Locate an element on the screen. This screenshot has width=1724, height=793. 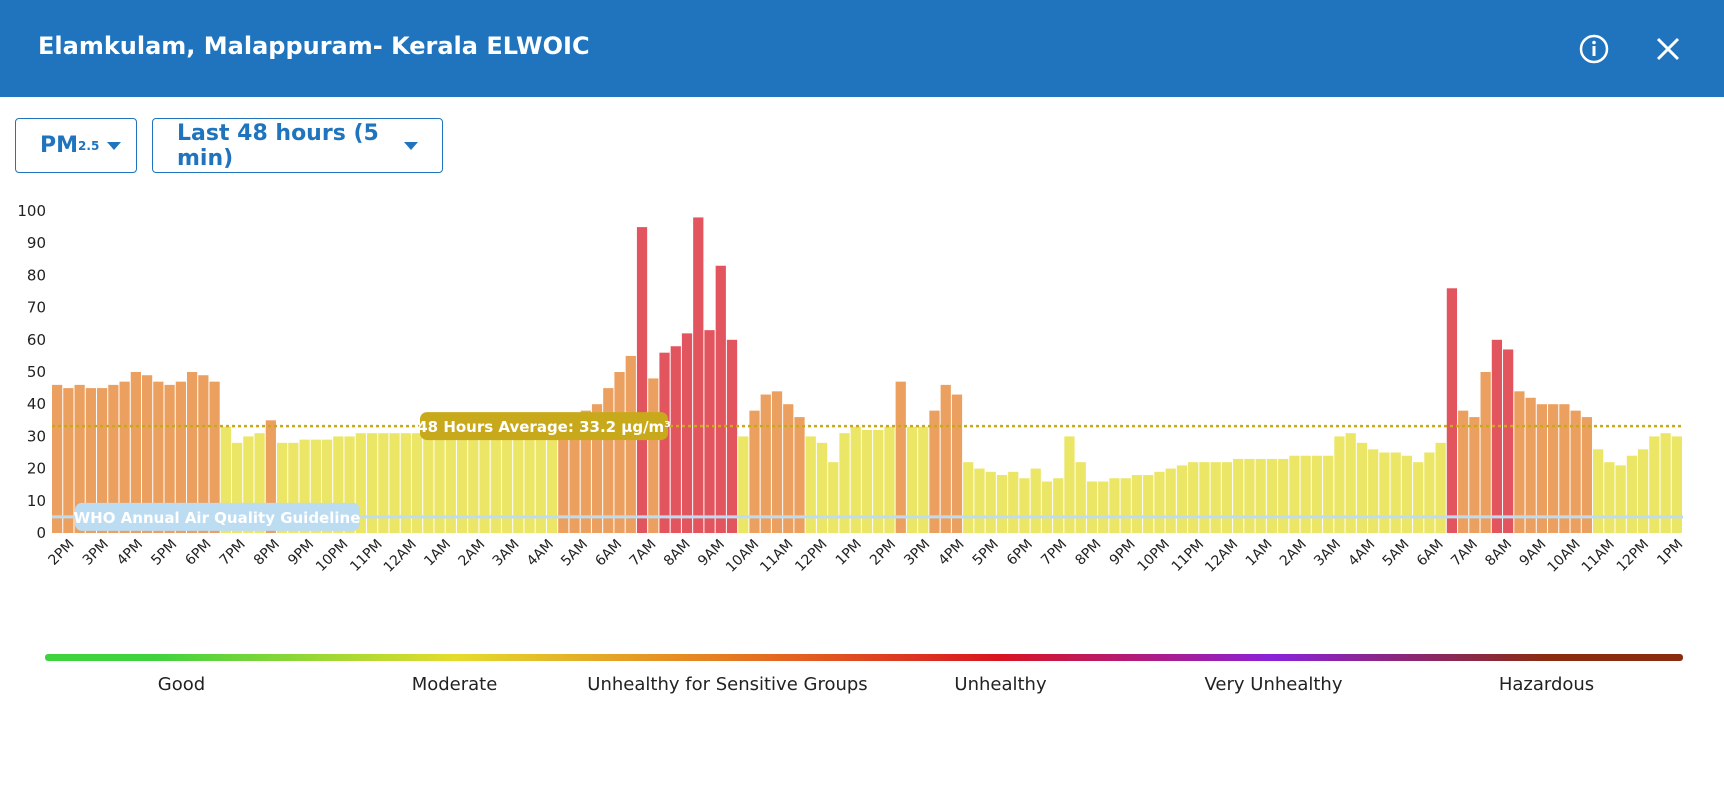
x-tick-label: 5AM is located at coordinates (574, 553).